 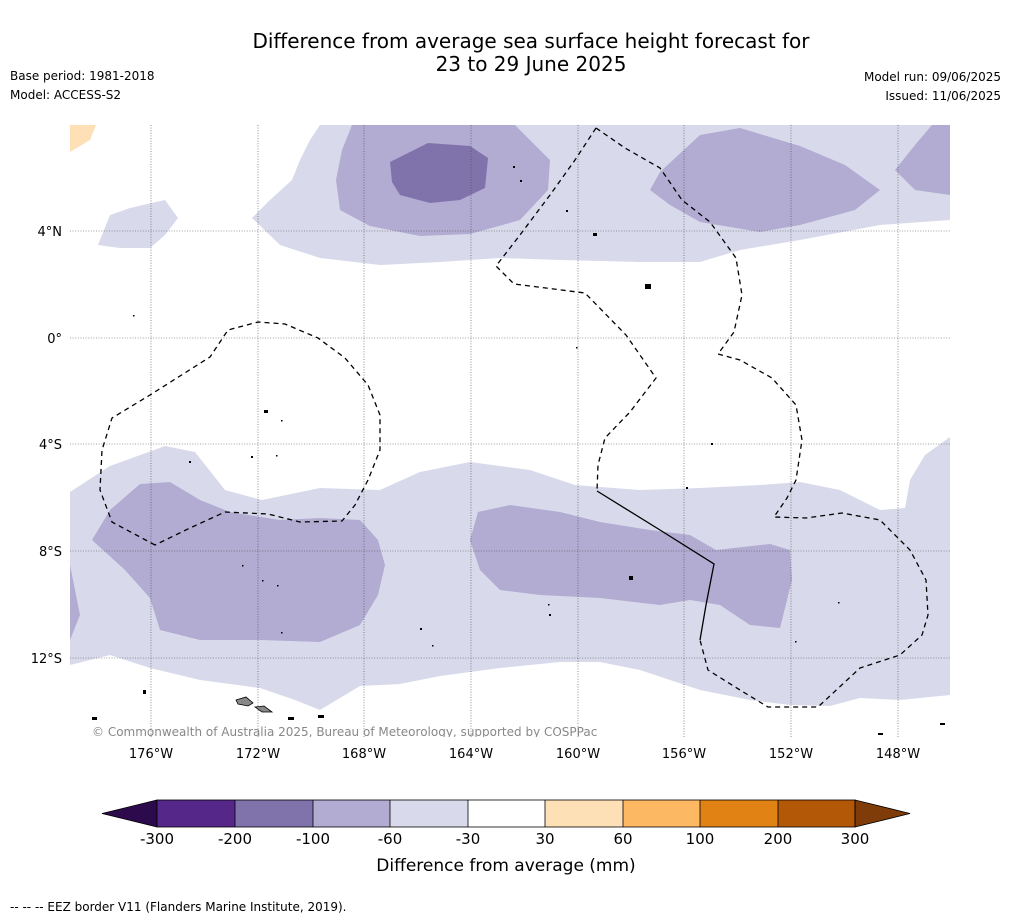 What do you see at coordinates (898, 754) in the screenshot?
I see `lon-label: 148°W` at bounding box center [898, 754].